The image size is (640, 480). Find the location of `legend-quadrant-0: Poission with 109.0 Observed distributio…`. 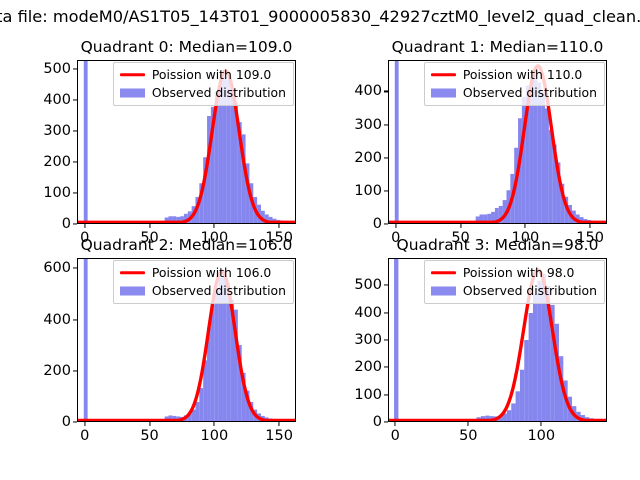

legend-quadrant-0: Poission with 109.0 Observed distributio… is located at coordinates (203, 84).